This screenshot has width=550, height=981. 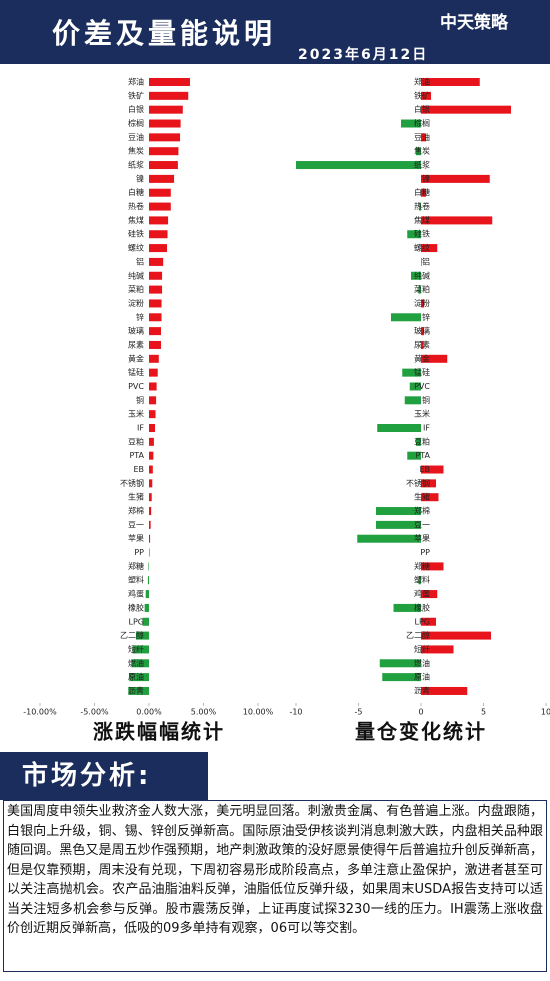 I want to click on category-label: 淀粉, so click(x=136, y=303).